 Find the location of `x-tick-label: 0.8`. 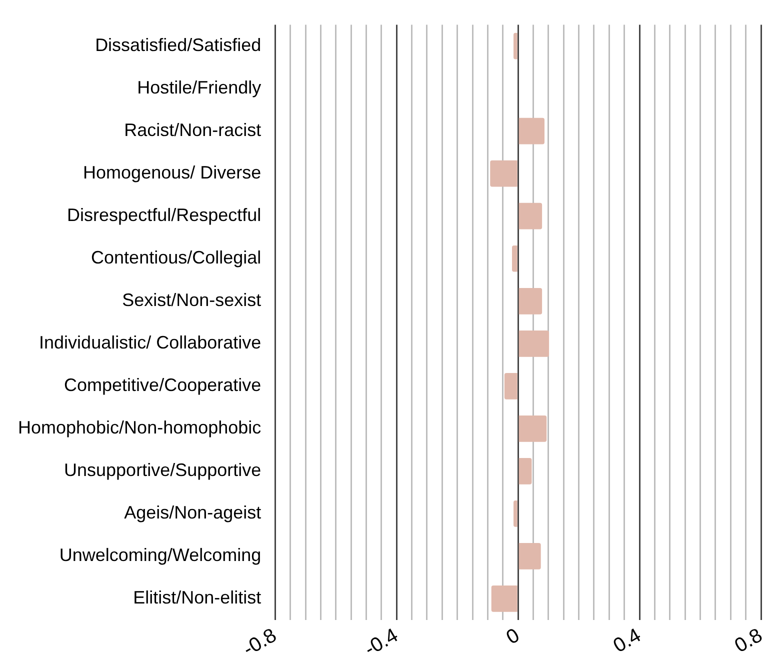

x-tick-label: 0.8 is located at coordinates (748, 641).